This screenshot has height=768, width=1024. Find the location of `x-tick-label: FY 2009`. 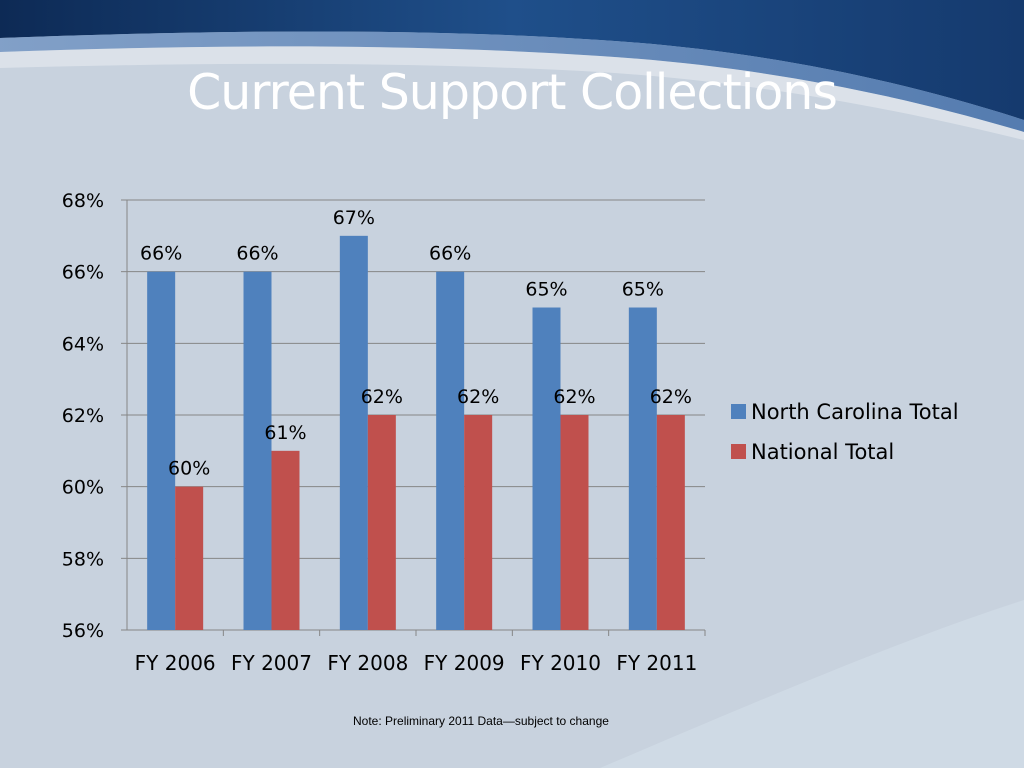

x-tick-label: FY 2009 is located at coordinates (464, 663).